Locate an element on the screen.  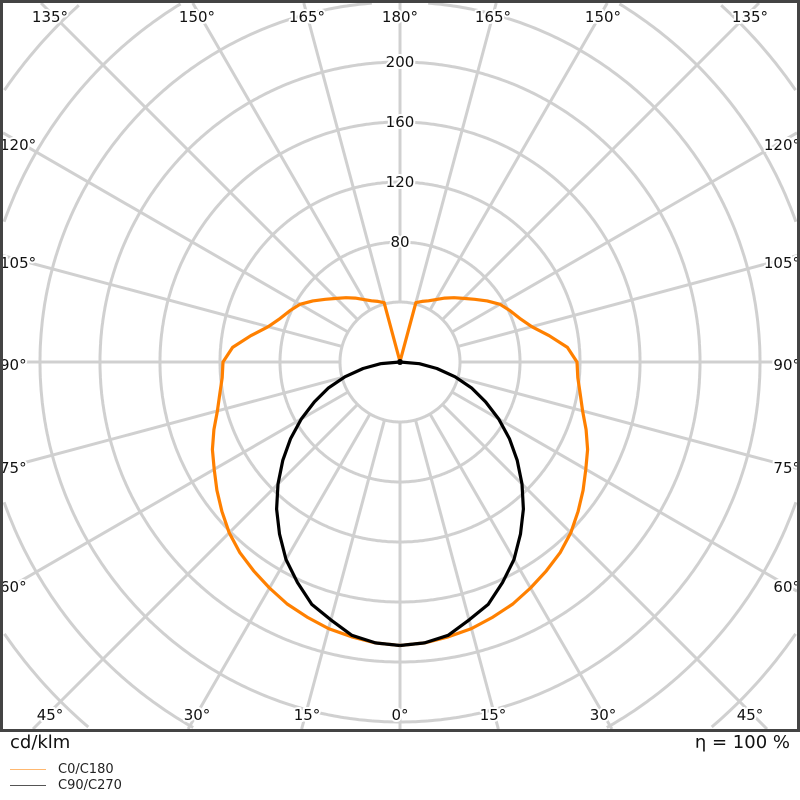
center-point is located at coordinates (400, 362).